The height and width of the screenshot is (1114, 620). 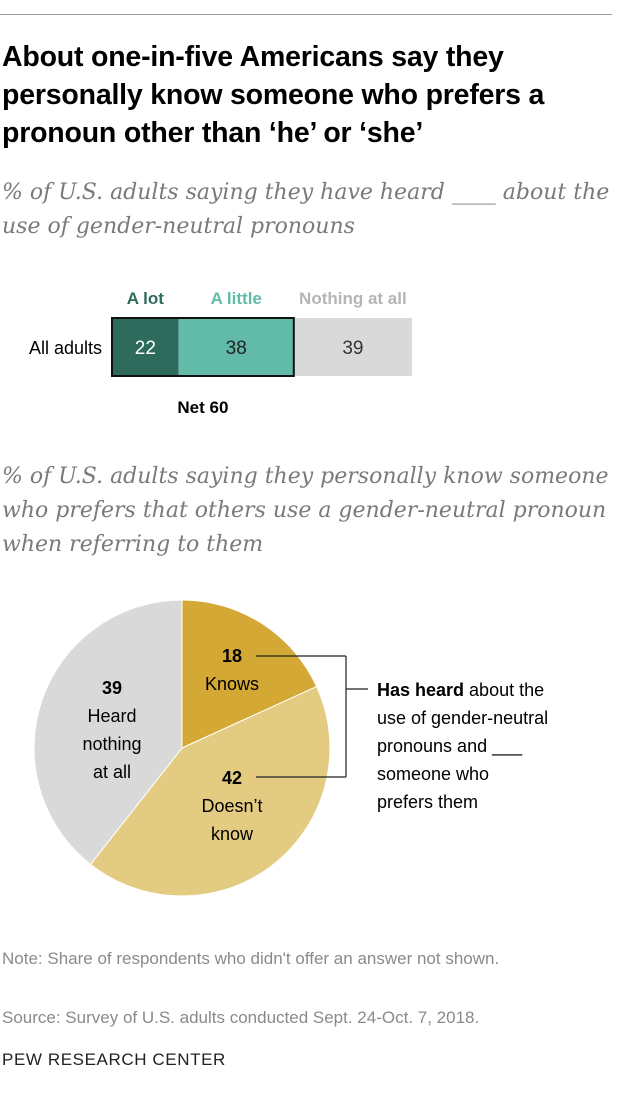 I want to click on annotation-text-line: someone who, so click(x=433, y=774).